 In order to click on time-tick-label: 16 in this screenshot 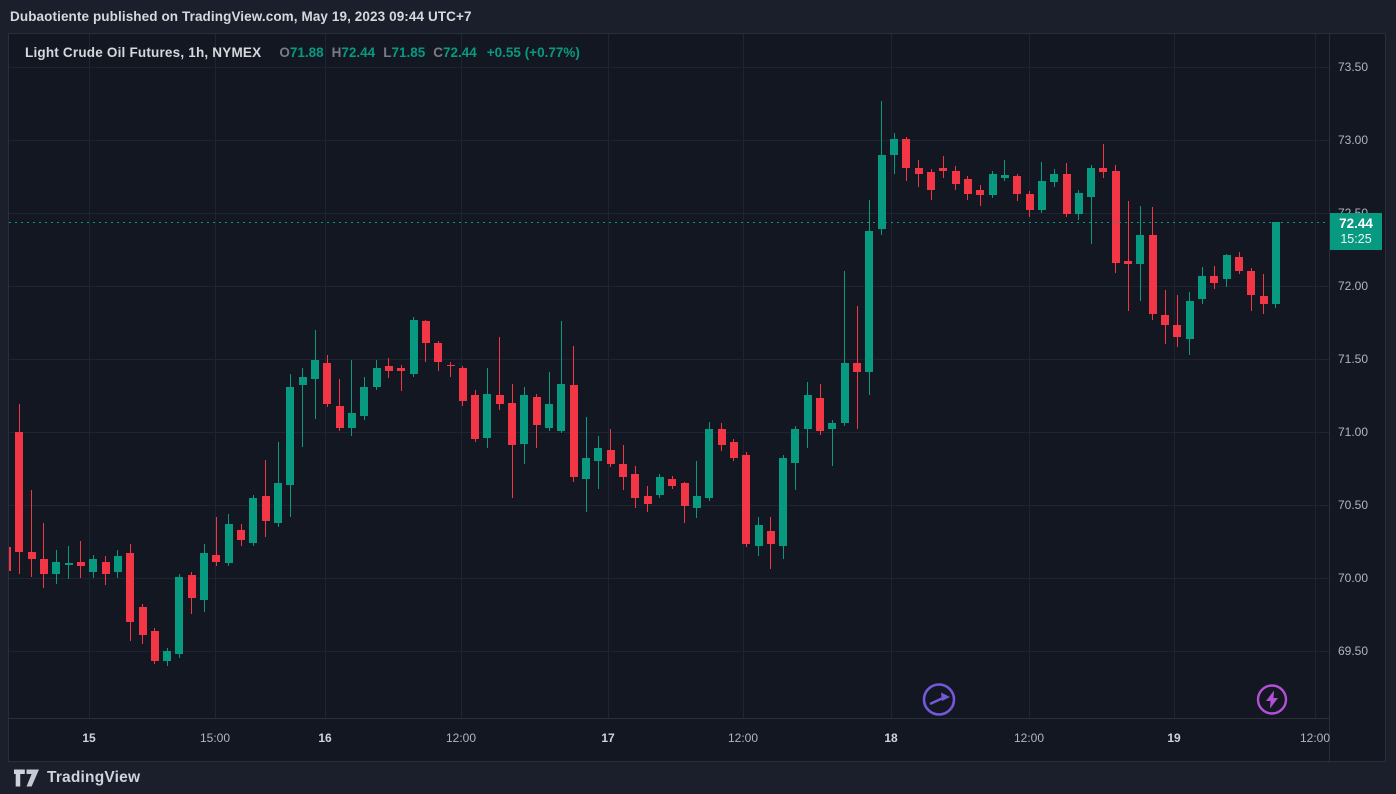, I will do `click(325, 738)`.